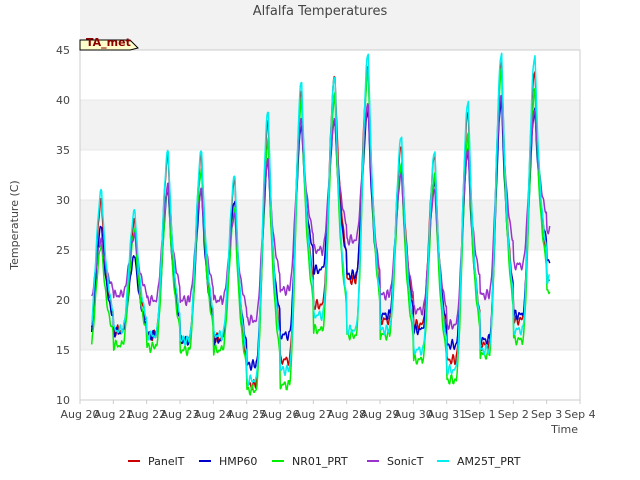 This screenshot has height=480, width=640. I want to click on x-tick-label: Aug 22, so click(146, 414).